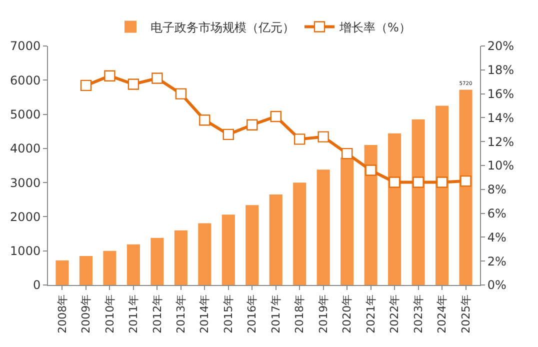 The width and height of the screenshot is (538, 347). I want to click on y-tick-label: 3000, so click(25, 183).